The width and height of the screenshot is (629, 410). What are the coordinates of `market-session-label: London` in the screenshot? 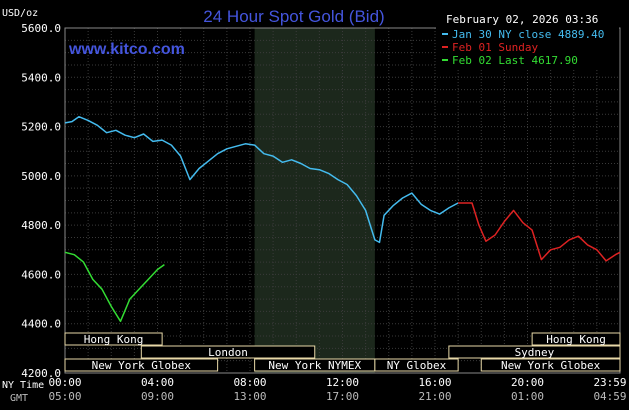 It's located at (228, 352).